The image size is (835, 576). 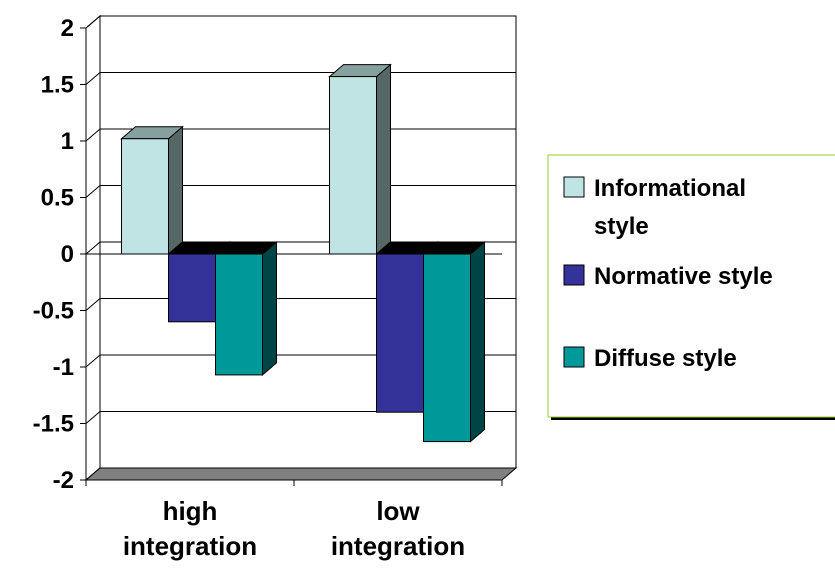 What do you see at coordinates (53, 311) in the screenshot?
I see `y-tick-label: -0.5` at bounding box center [53, 311].